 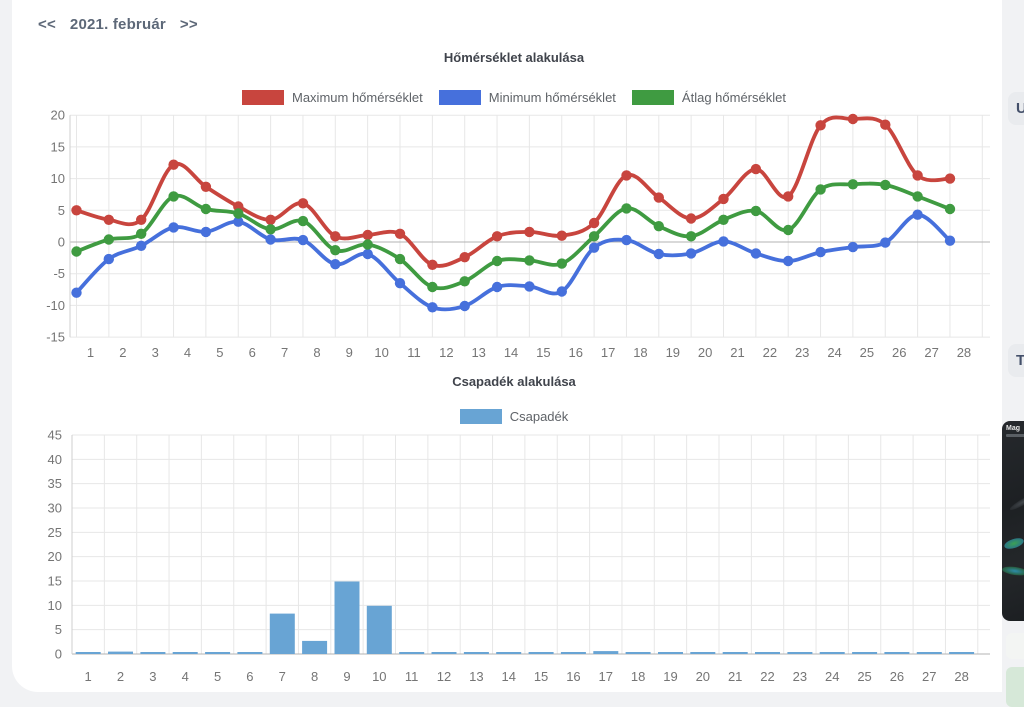 I want to click on x-axis-label: 6, so click(x=252, y=352).